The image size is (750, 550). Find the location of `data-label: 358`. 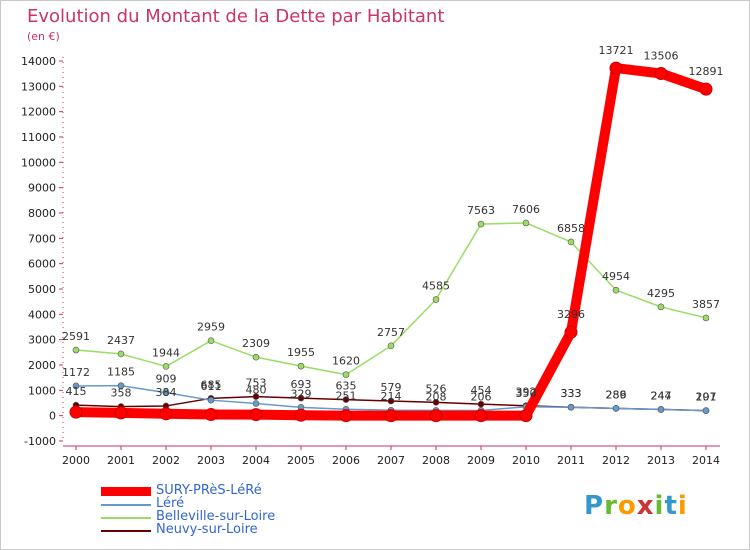

data-label: 358 is located at coordinates (121, 393).